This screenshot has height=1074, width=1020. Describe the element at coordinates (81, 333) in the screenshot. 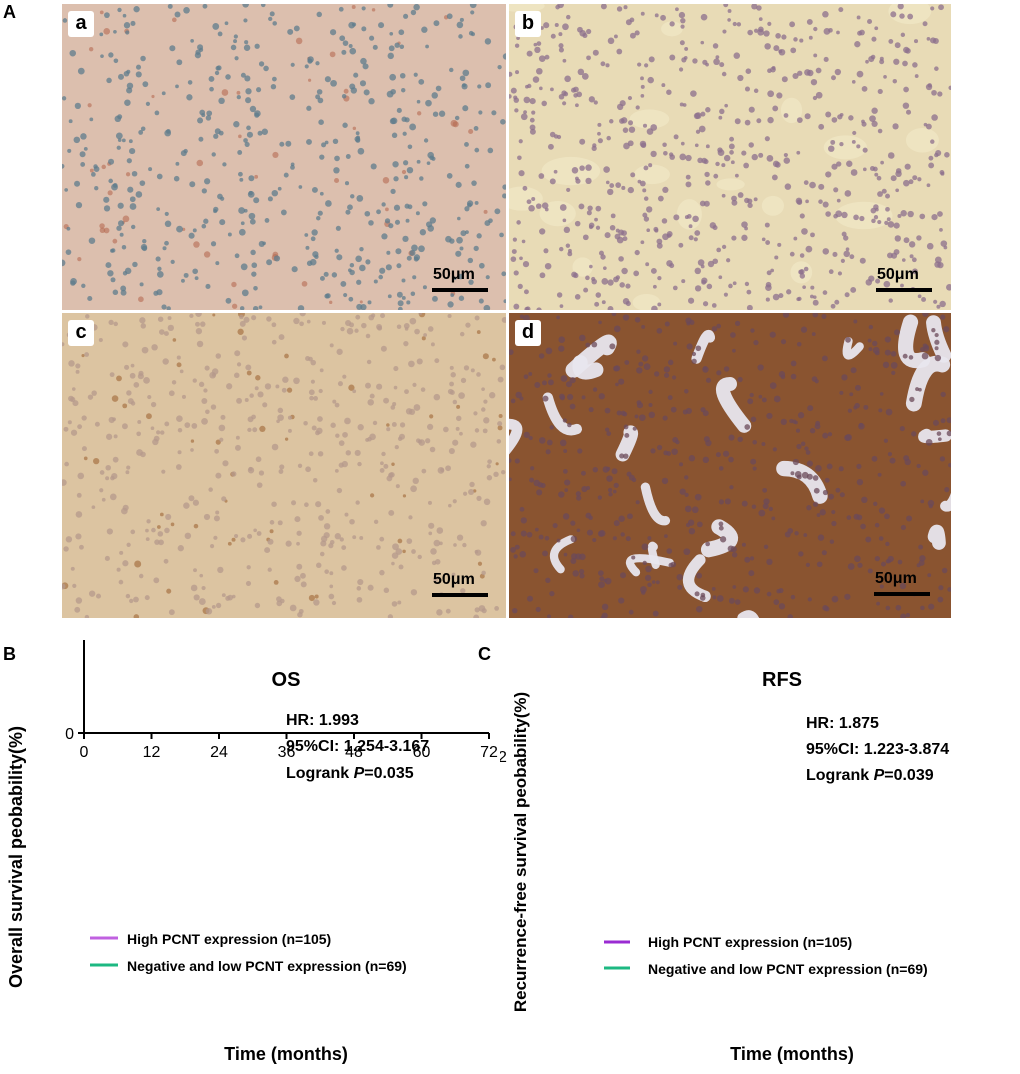

I see `micrograph-label-c: c` at that location.